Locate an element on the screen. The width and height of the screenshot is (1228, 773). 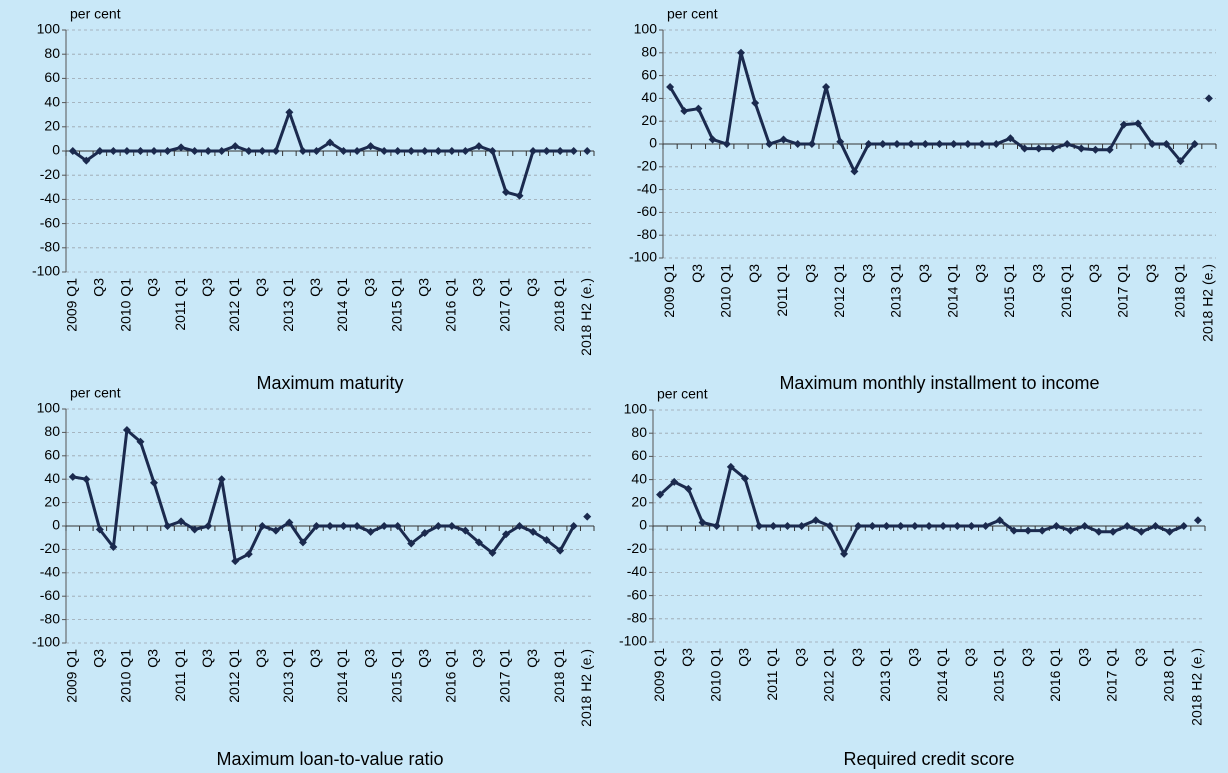
y-tick-label: 60 is located at coordinates (52, 455).